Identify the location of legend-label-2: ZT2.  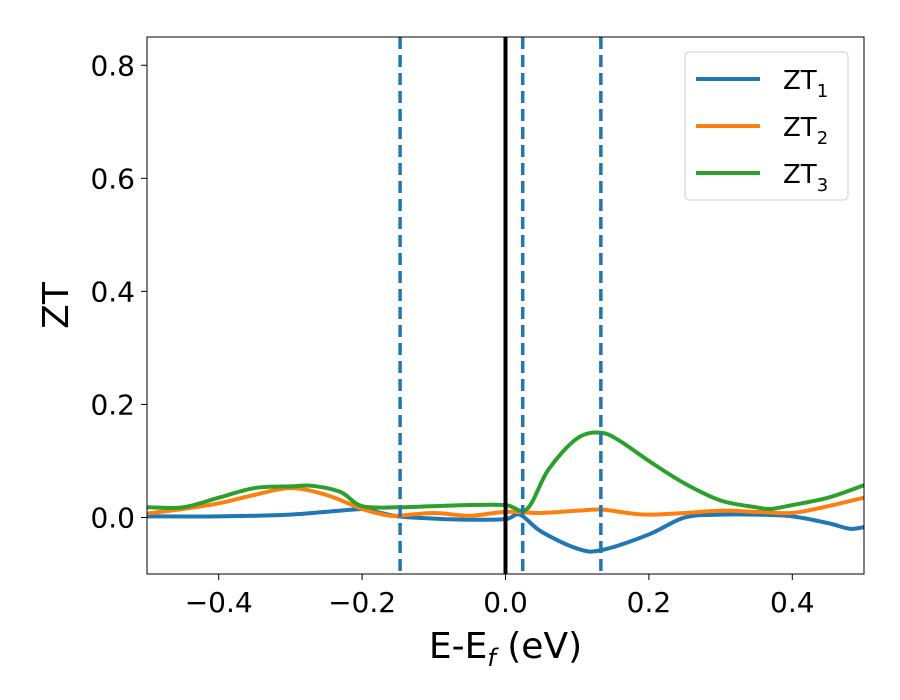
(805, 131).